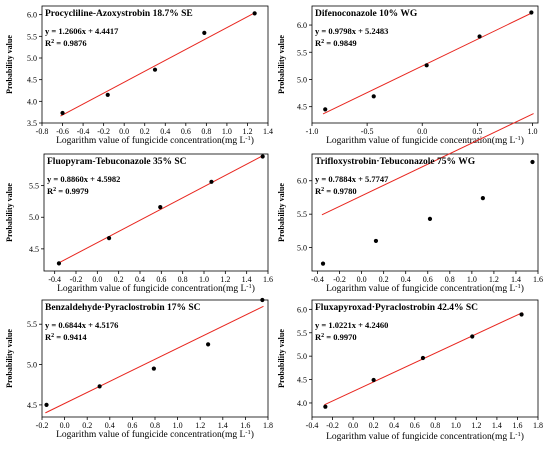 The width and height of the screenshot is (550, 449). I want to click on x-tick-label: 1.4, so click(223, 425).